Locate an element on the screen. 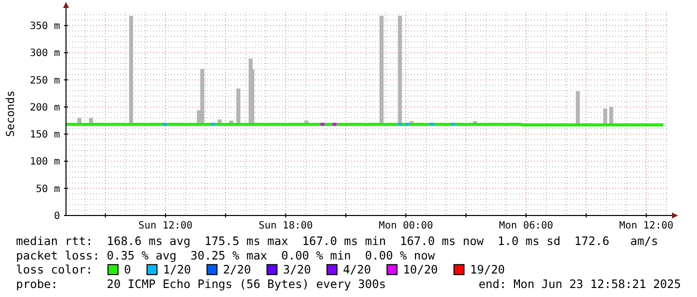  text: median rtt: 168.6 ms avg 175.5 ms max 167.0 ms min 167.0 ms now 1.0 ms sd 172.6 am/s is located at coordinates (337, 241).